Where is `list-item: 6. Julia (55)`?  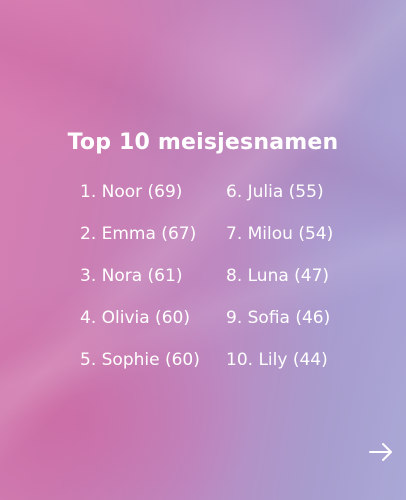 list-item: 6. Julia (55) is located at coordinates (275, 192).